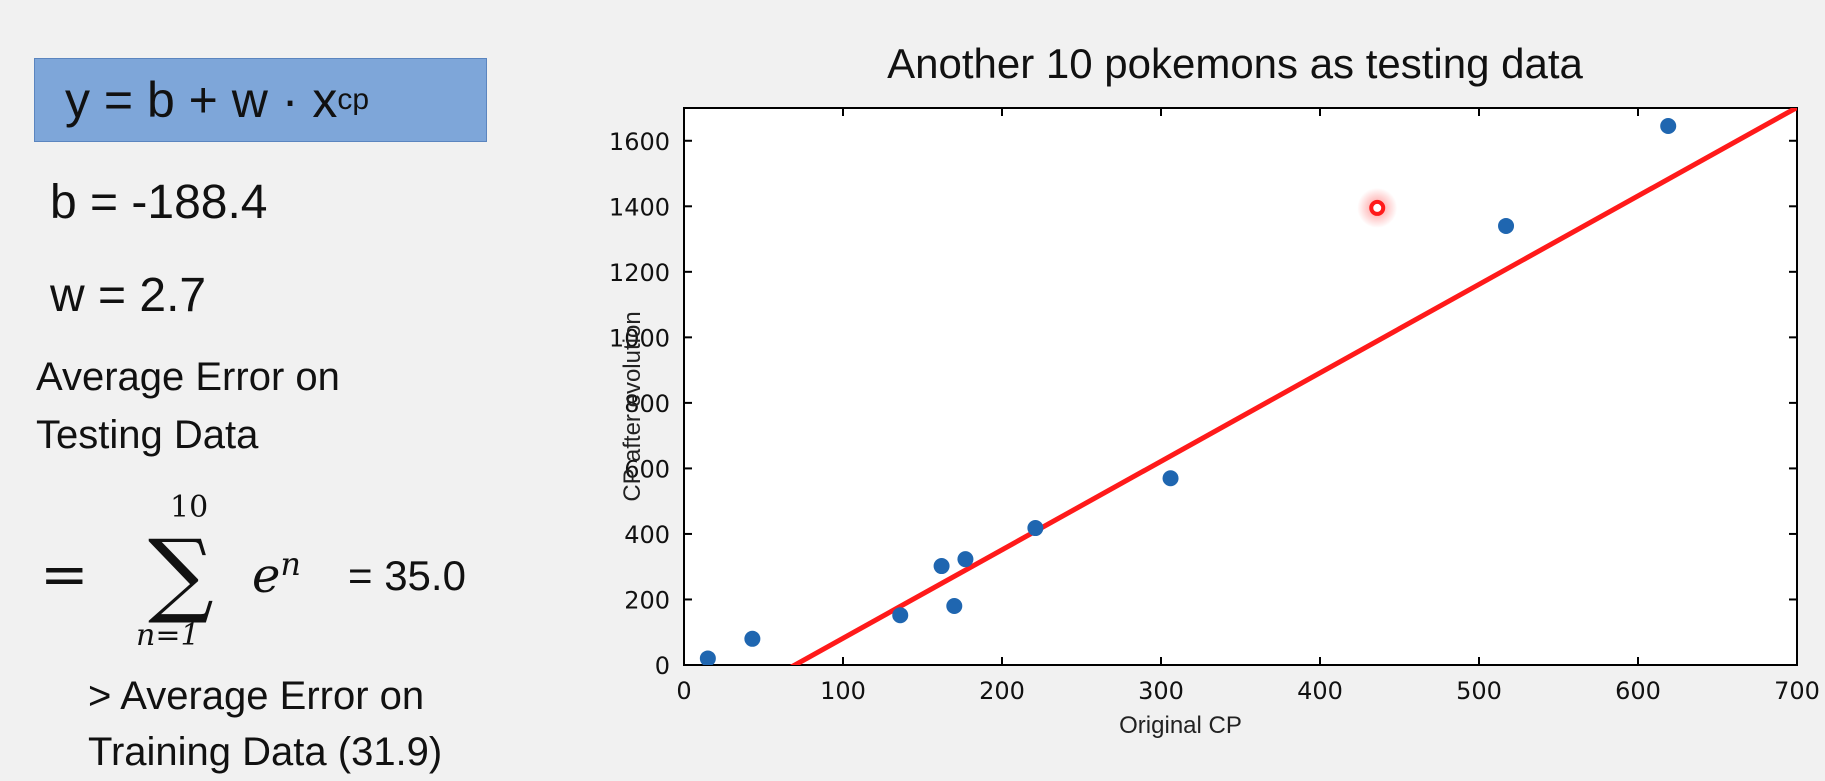  Describe the element at coordinates (1479, 691) in the screenshot. I see `x-tick-label: 500` at that location.